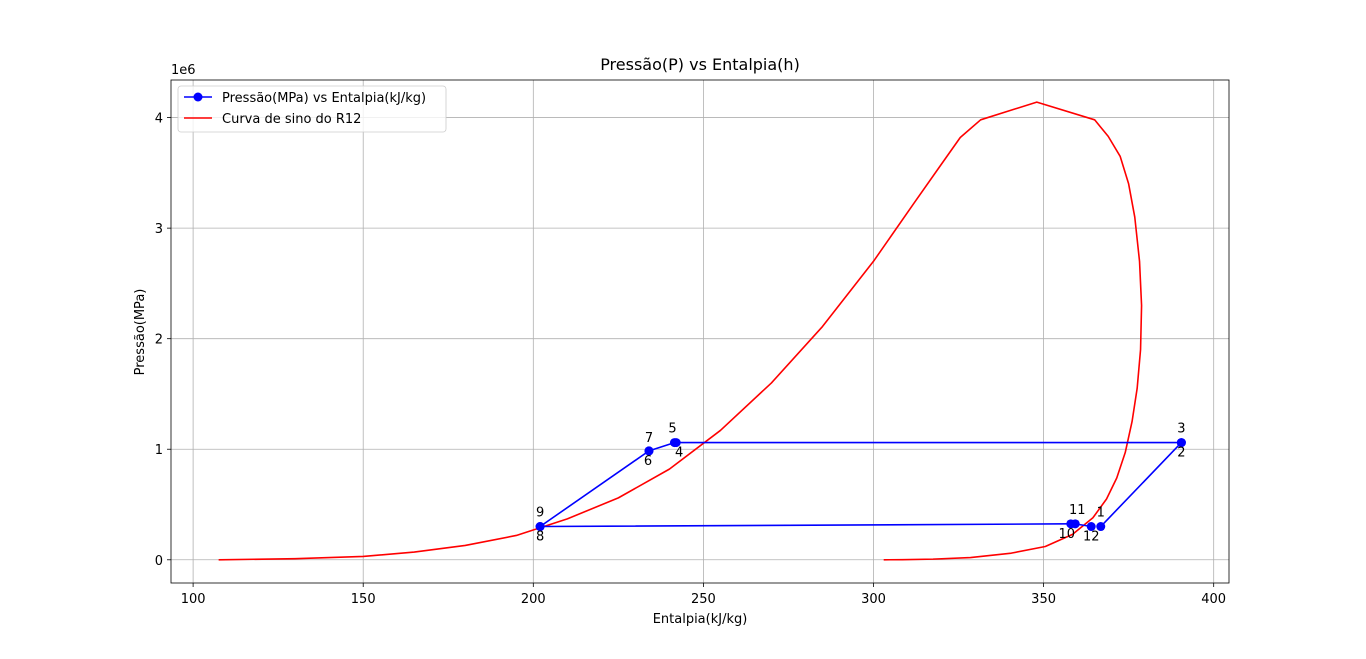 The height and width of the screenshot is (659, 1366). What do you see at coordinates (1181, 429) in the screenshot?
I see `point-label-3: 3` at bounding box center [1181, 429].